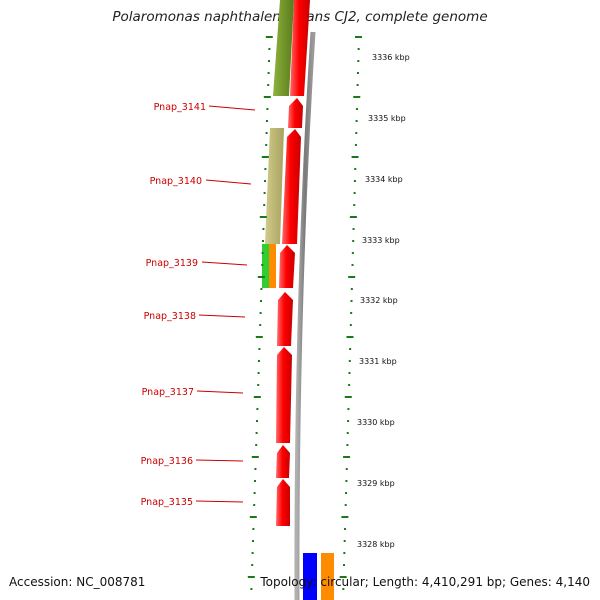 Image resolution: width=600 pixels, height=600 pixels. I want to click on cog-block-green, so click(265, 266).